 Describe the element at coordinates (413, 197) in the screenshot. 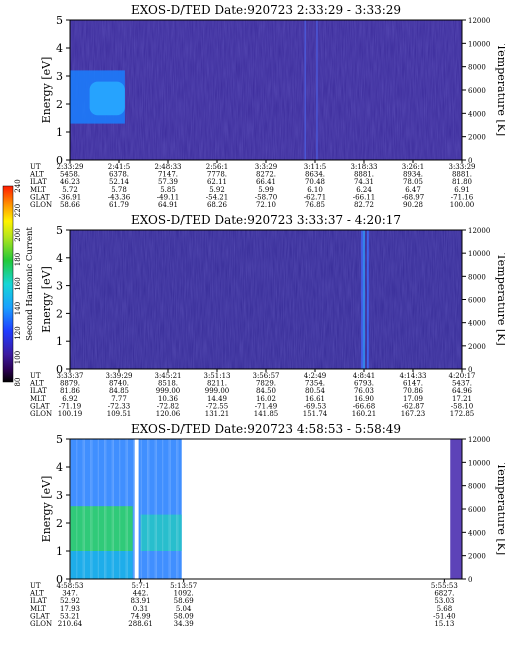

I see `ephemeris-value: -68.97` at that location.